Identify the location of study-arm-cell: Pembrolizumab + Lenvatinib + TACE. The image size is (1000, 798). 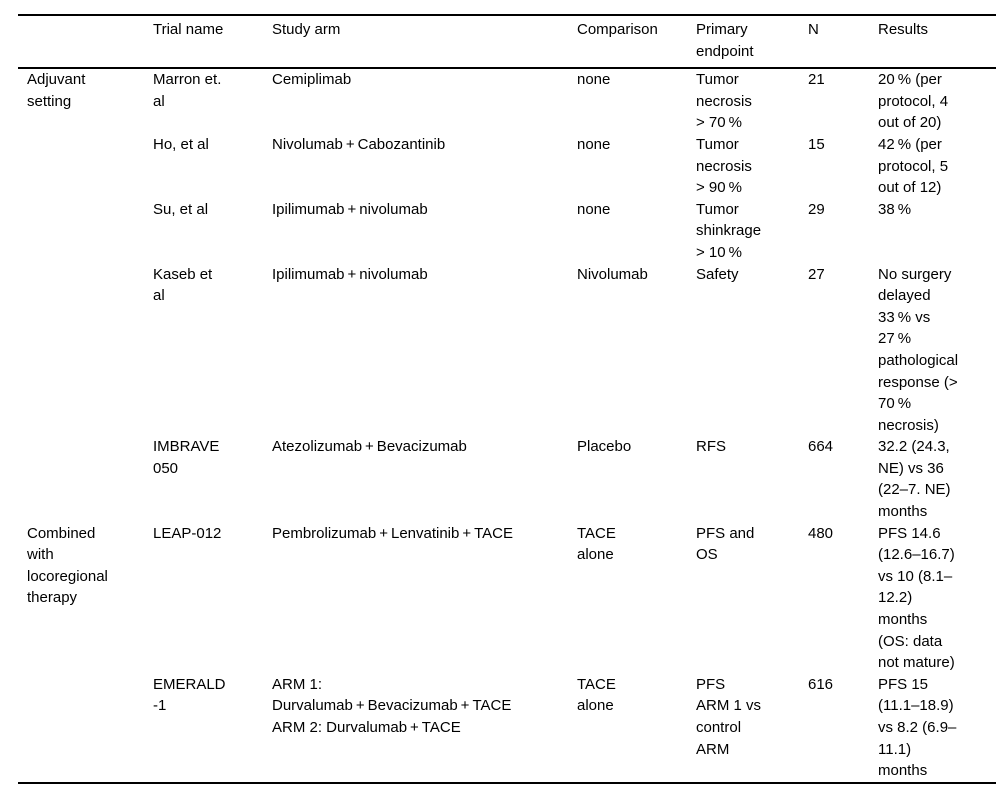
(393, 533).